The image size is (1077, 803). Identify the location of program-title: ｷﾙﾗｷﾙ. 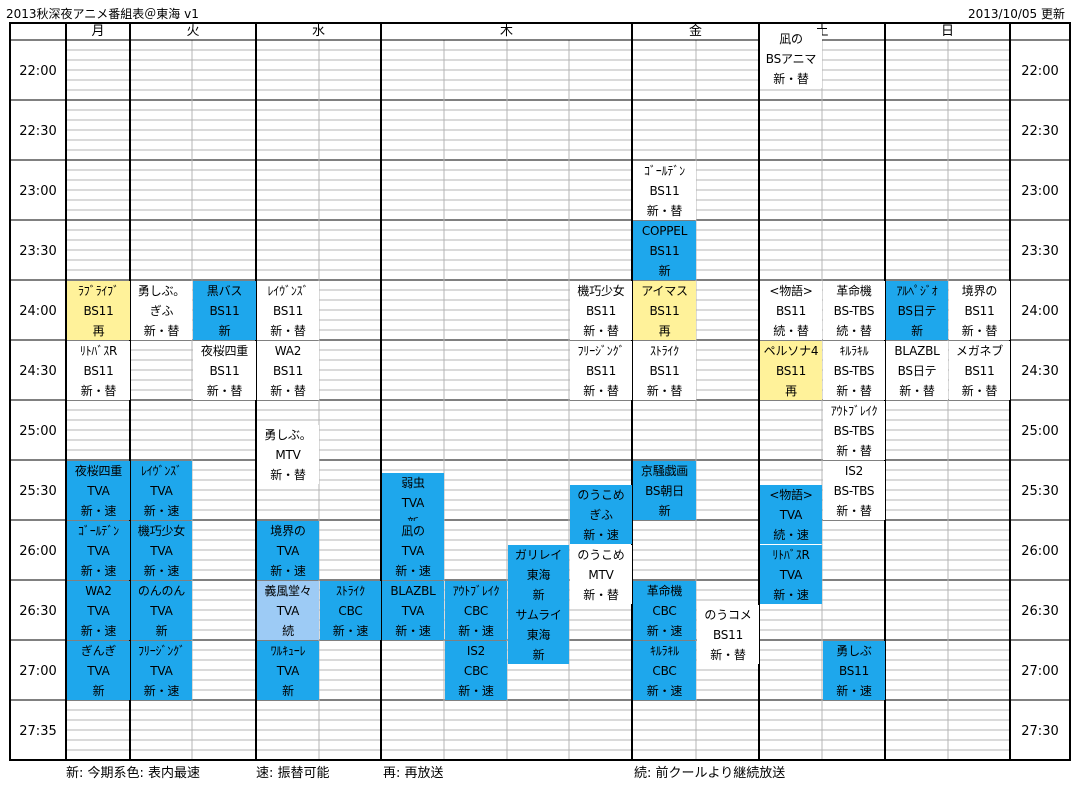
(854, 351).